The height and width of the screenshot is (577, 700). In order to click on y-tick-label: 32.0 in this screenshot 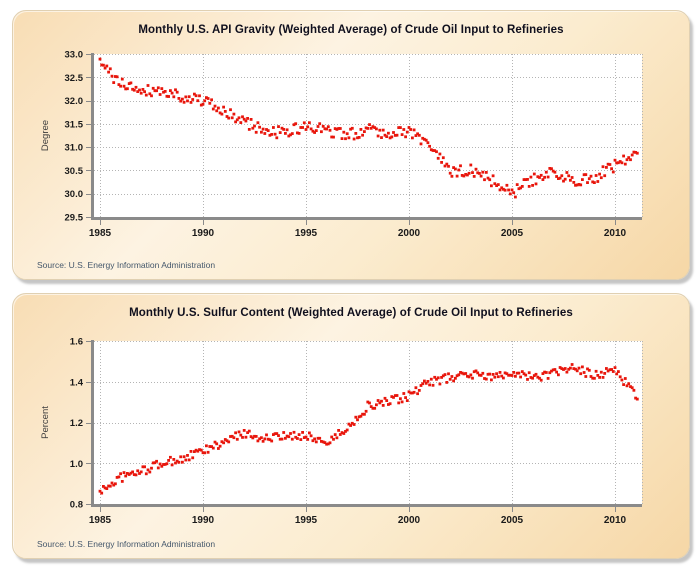, I will do `click(74, 101)`.